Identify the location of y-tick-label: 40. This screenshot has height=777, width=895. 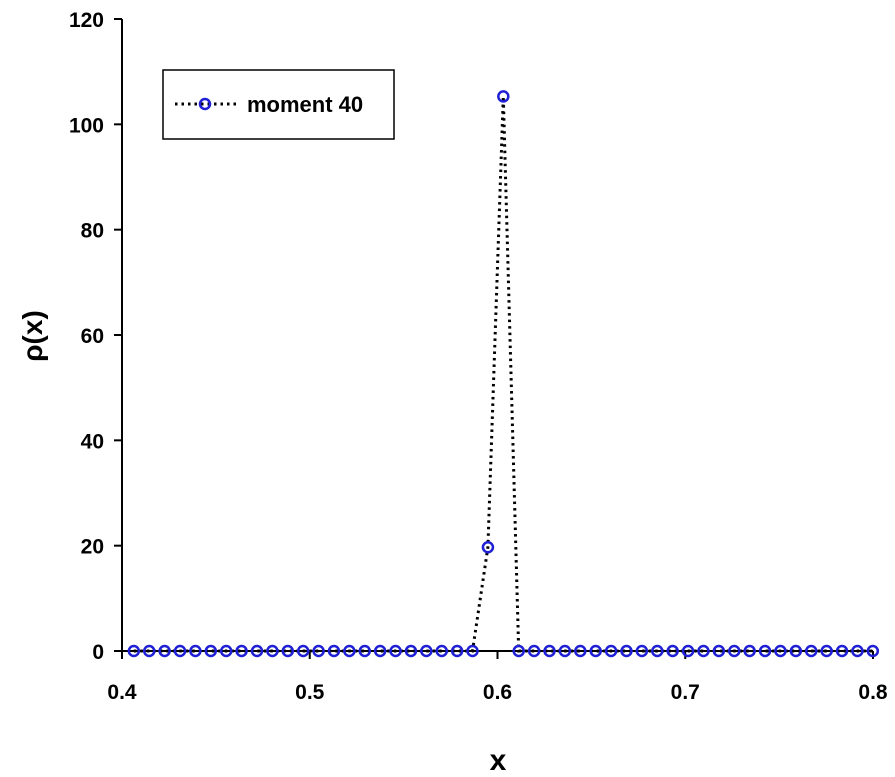
(92, 441).